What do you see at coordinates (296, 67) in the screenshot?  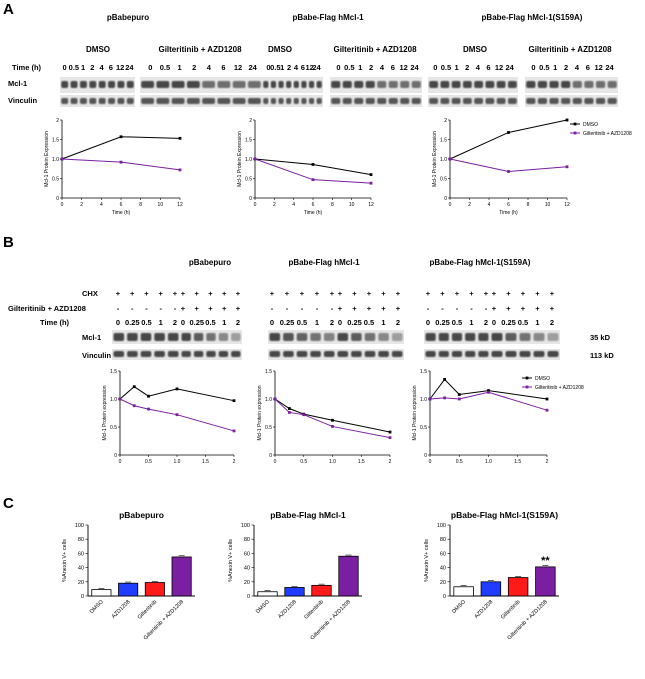 I see `blot-a-time-tick: 4` at bounding box center [296, 67].